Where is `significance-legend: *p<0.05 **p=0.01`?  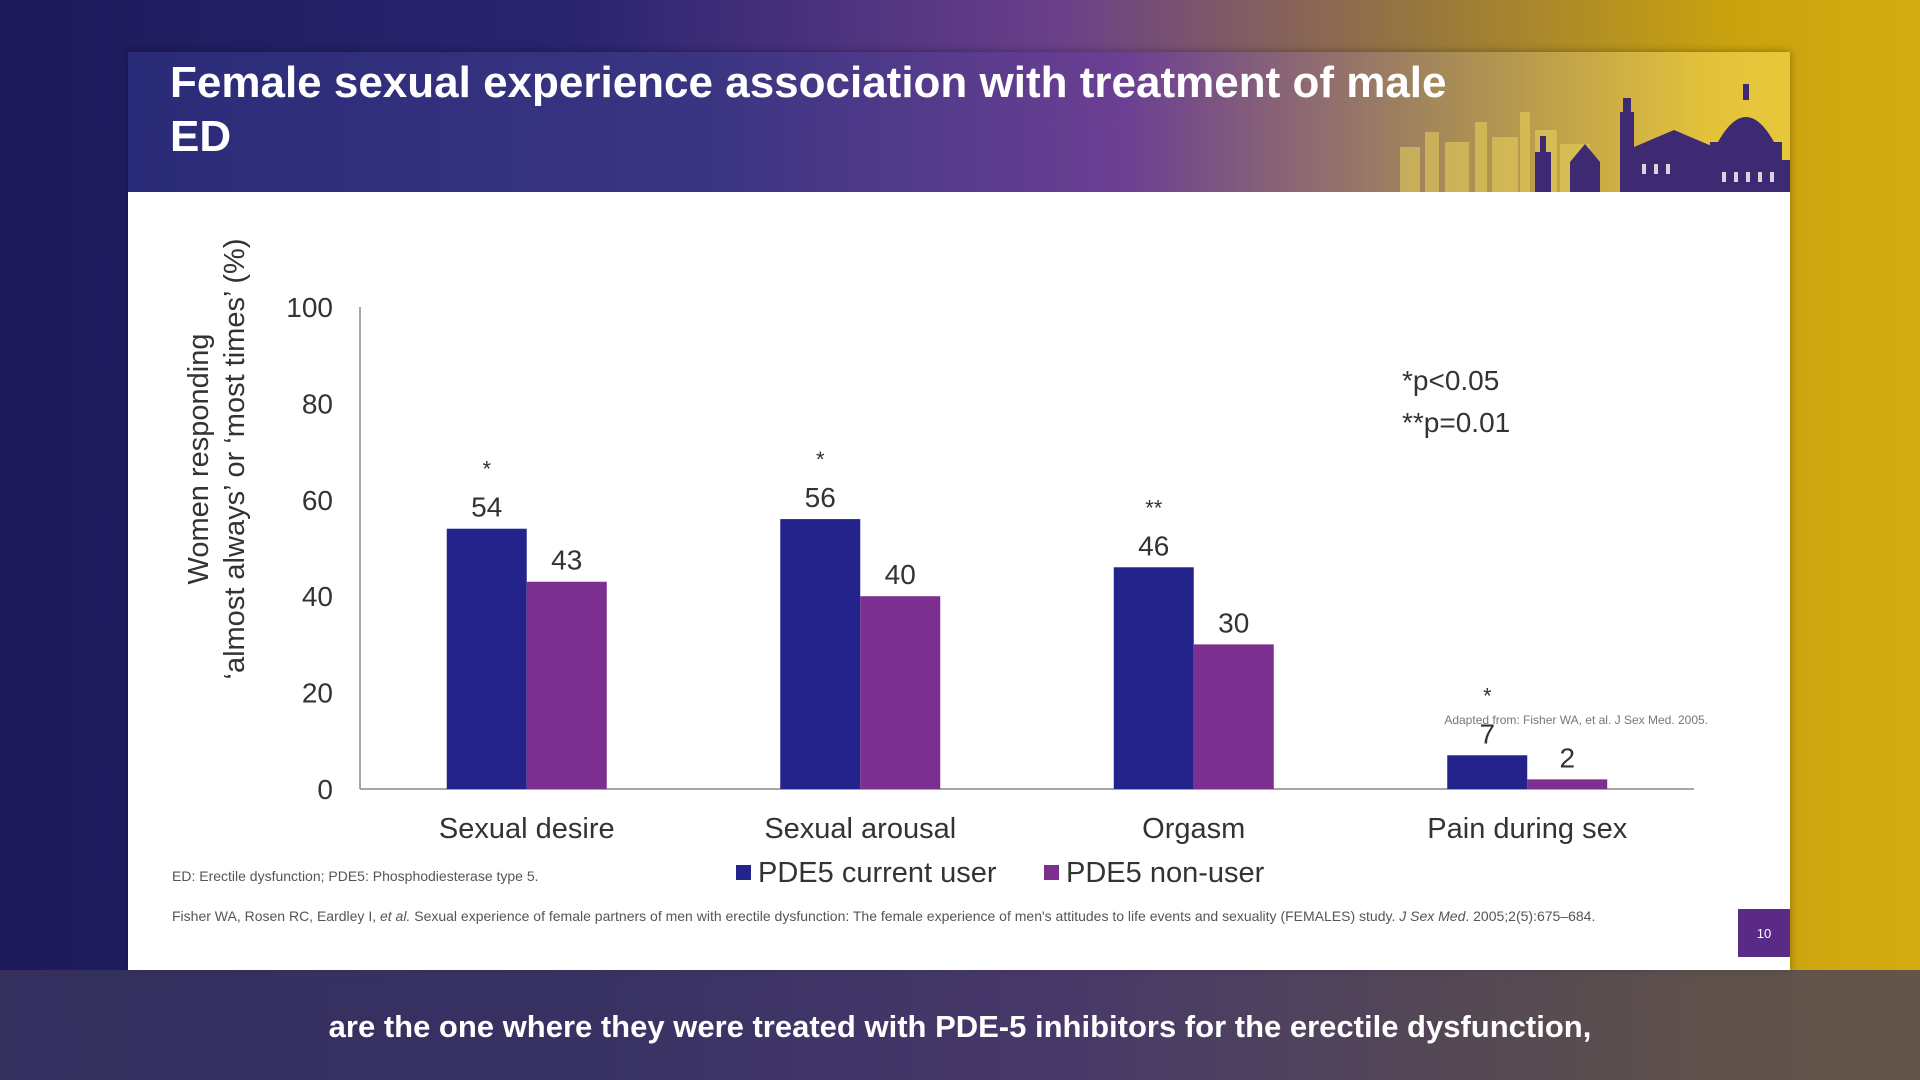 significance-legend: *p<0.05 **p=0.01 is located at coordinates (1456, 401).